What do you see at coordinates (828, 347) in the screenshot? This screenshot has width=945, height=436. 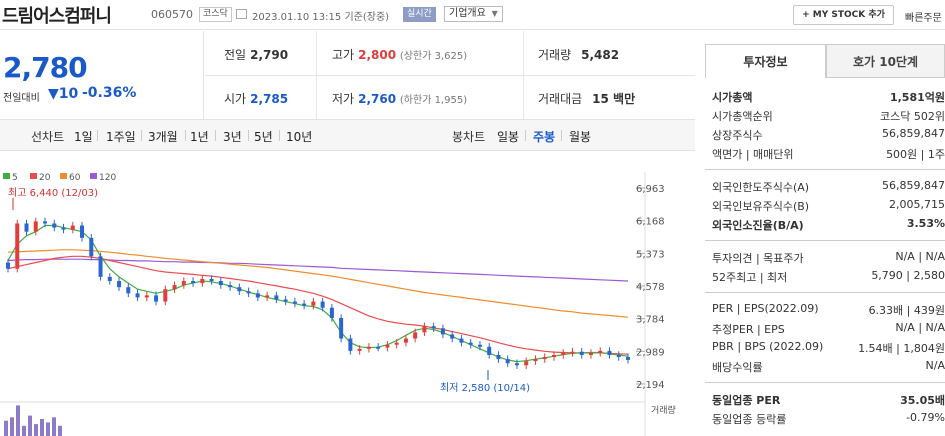 I see `pbr-row: PBR | BPS (2022.09) 1.54배 | 1,804원` at bounding box center [828, 347].